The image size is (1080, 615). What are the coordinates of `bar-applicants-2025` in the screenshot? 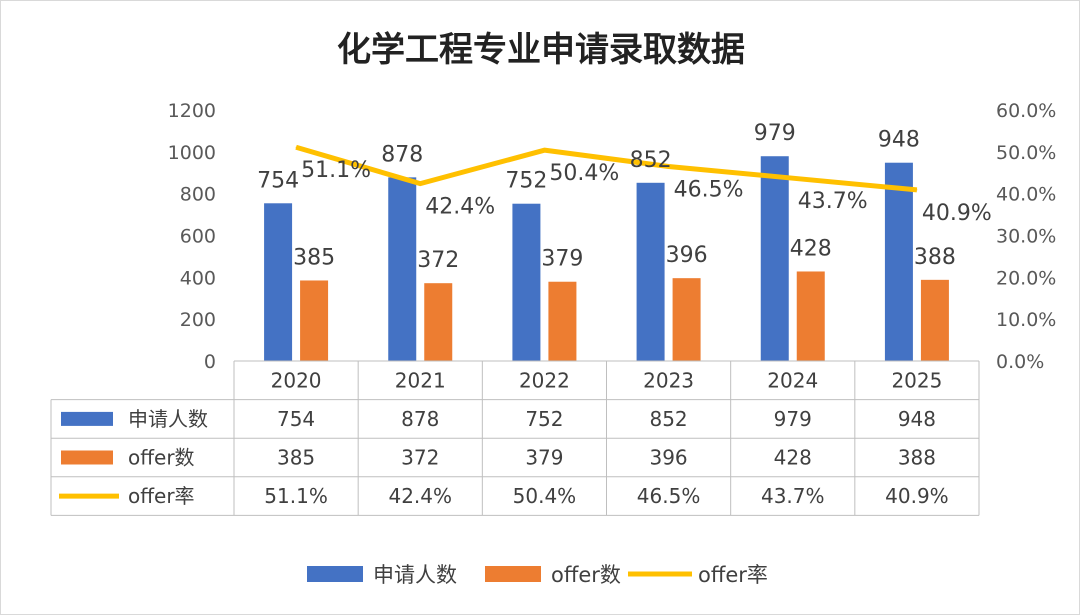 It's located at (898, 261).